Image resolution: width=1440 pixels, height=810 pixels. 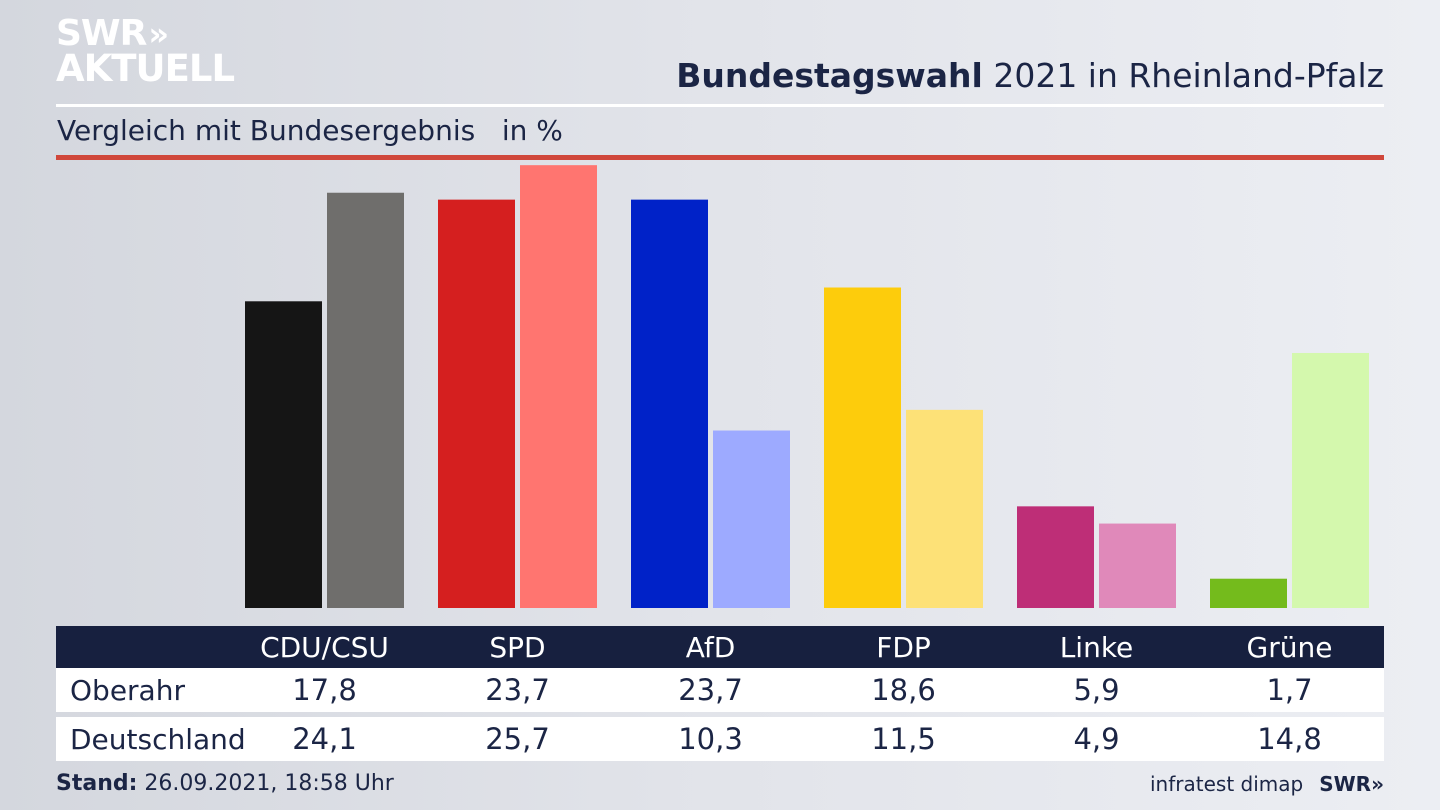 What do you see at coordinates (1351, 784) in the screenshot?
I see `swr-footer-logo: SWR»` at bounding box center [1351, 784].